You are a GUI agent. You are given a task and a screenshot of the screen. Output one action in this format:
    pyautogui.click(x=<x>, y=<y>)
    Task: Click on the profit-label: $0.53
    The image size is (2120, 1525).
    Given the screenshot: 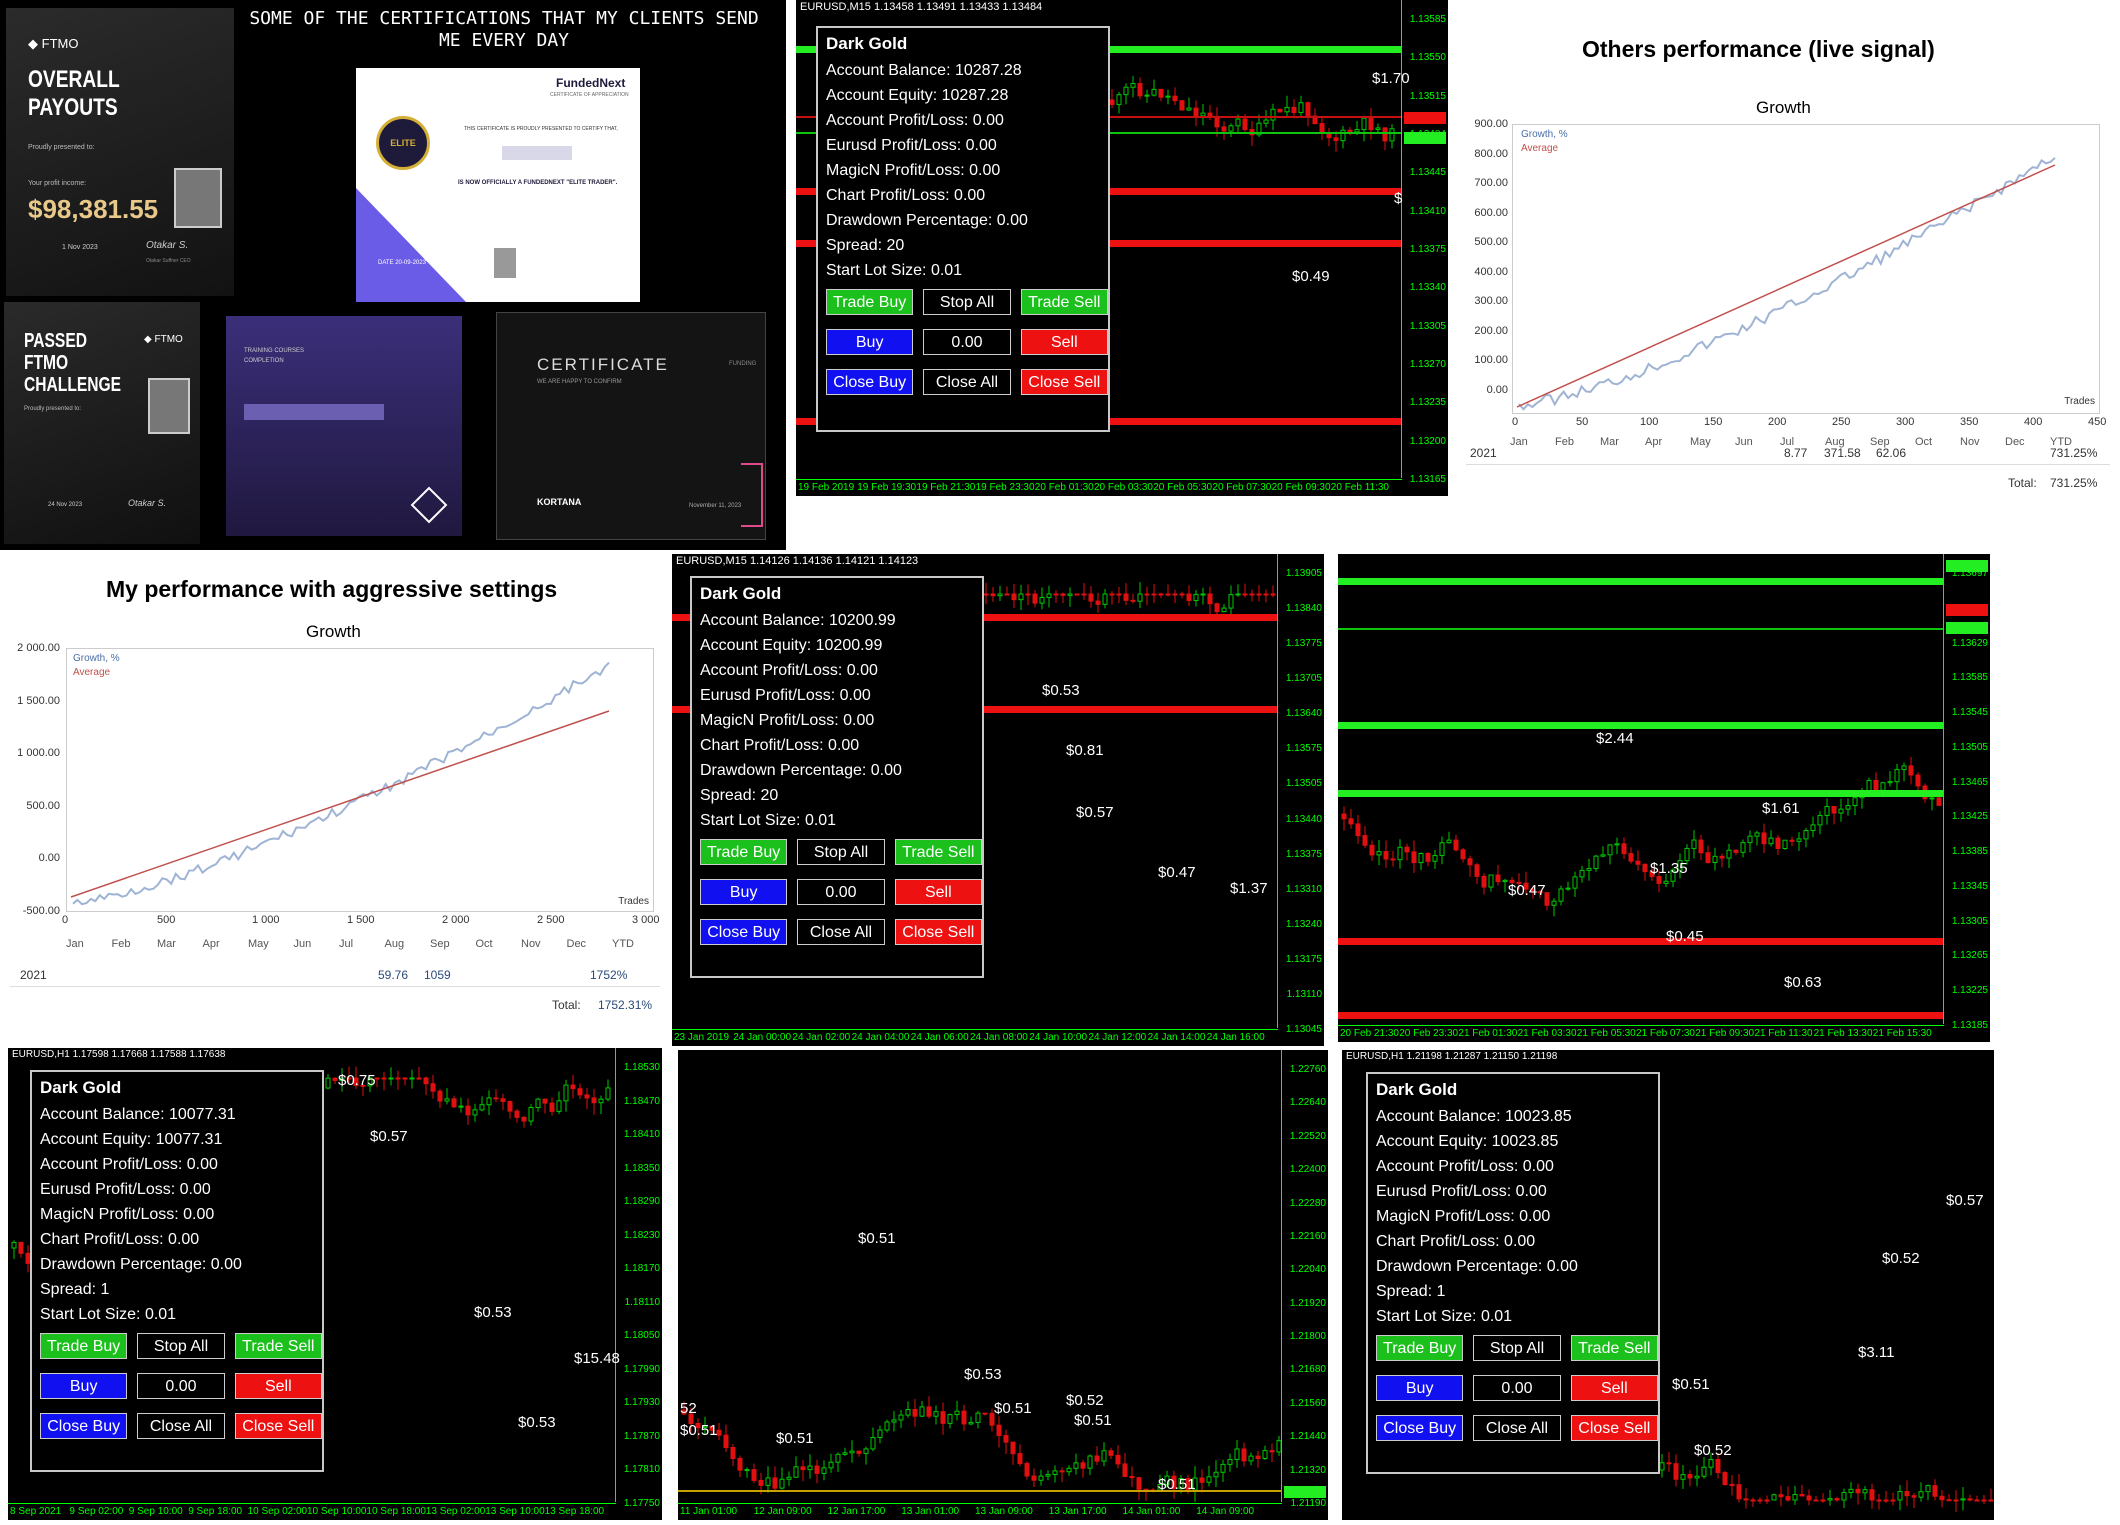 What is the action you would take?
    pyautogui.click(x=537, y=1422)
    